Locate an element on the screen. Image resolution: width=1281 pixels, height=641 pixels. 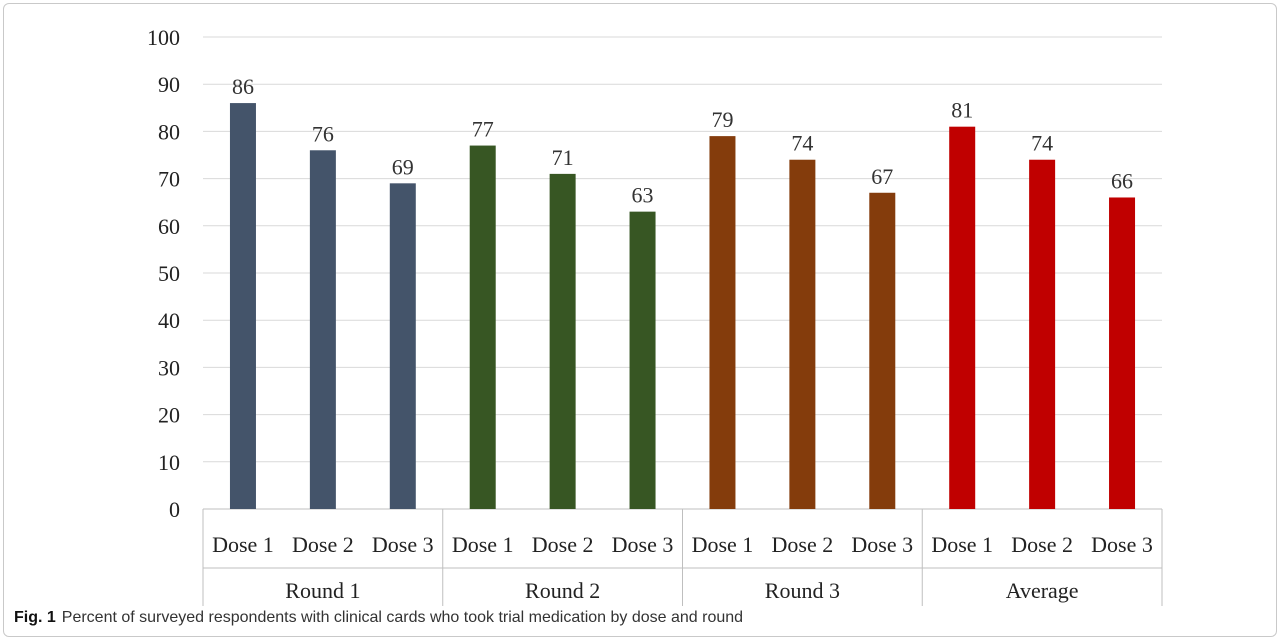
data-label: 76 is located at coordinates (323, 133).